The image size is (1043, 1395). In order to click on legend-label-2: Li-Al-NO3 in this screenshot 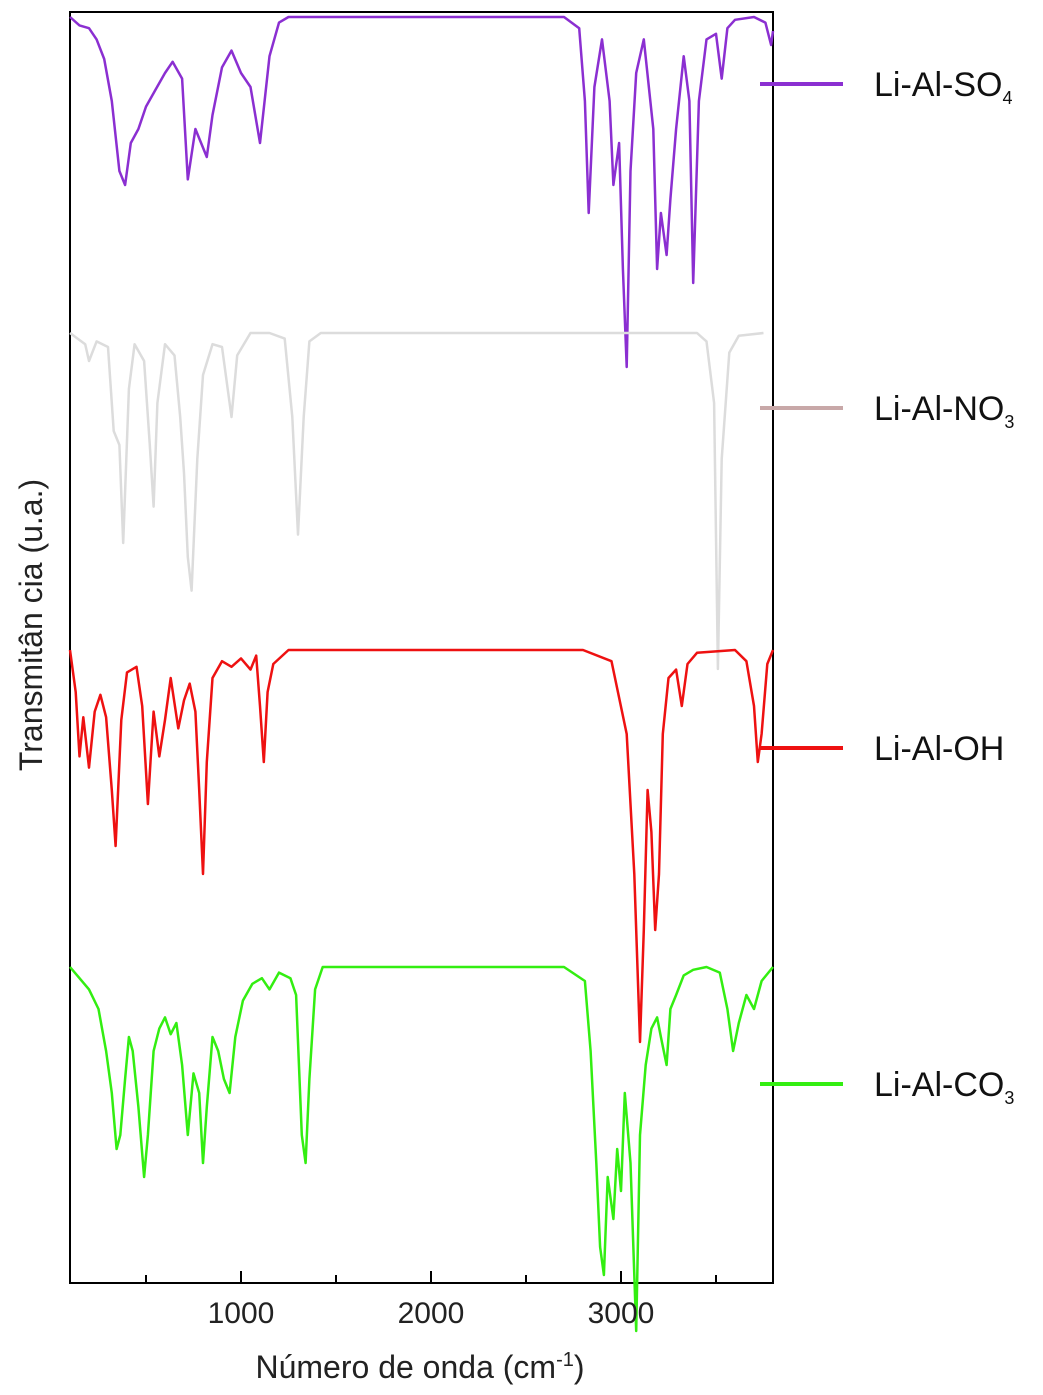, I will do `click(944, 411)`.